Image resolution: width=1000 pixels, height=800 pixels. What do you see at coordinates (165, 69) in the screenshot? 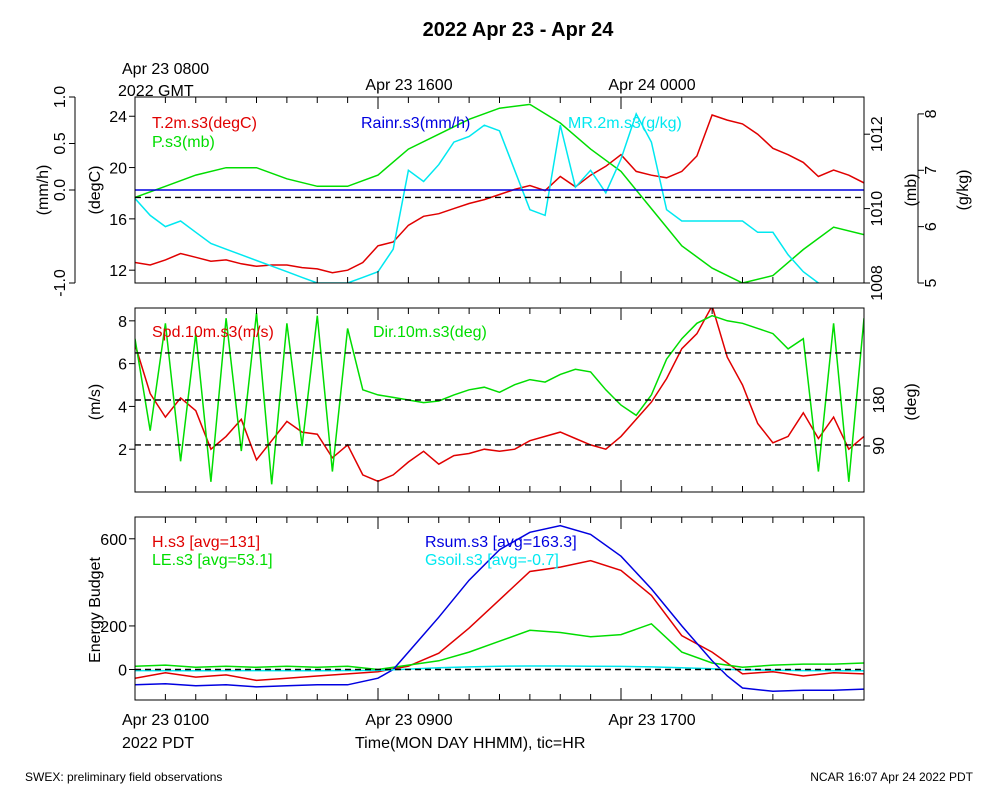
I see `top-time-start-1: Apr 23 0800` at bounding box center [165, 69].